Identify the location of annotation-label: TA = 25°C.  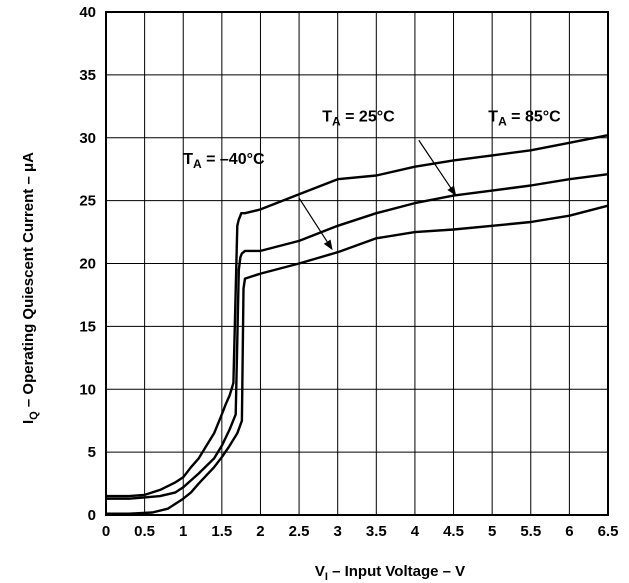
(358, 118).